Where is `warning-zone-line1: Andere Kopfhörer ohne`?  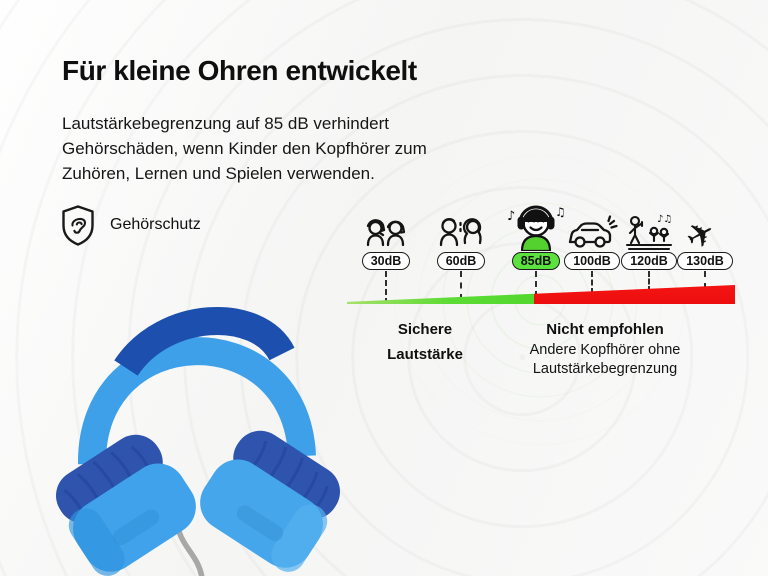 warning-zone-line1: Andere Kopfhörer ohne is located at coordinates (605, 350).